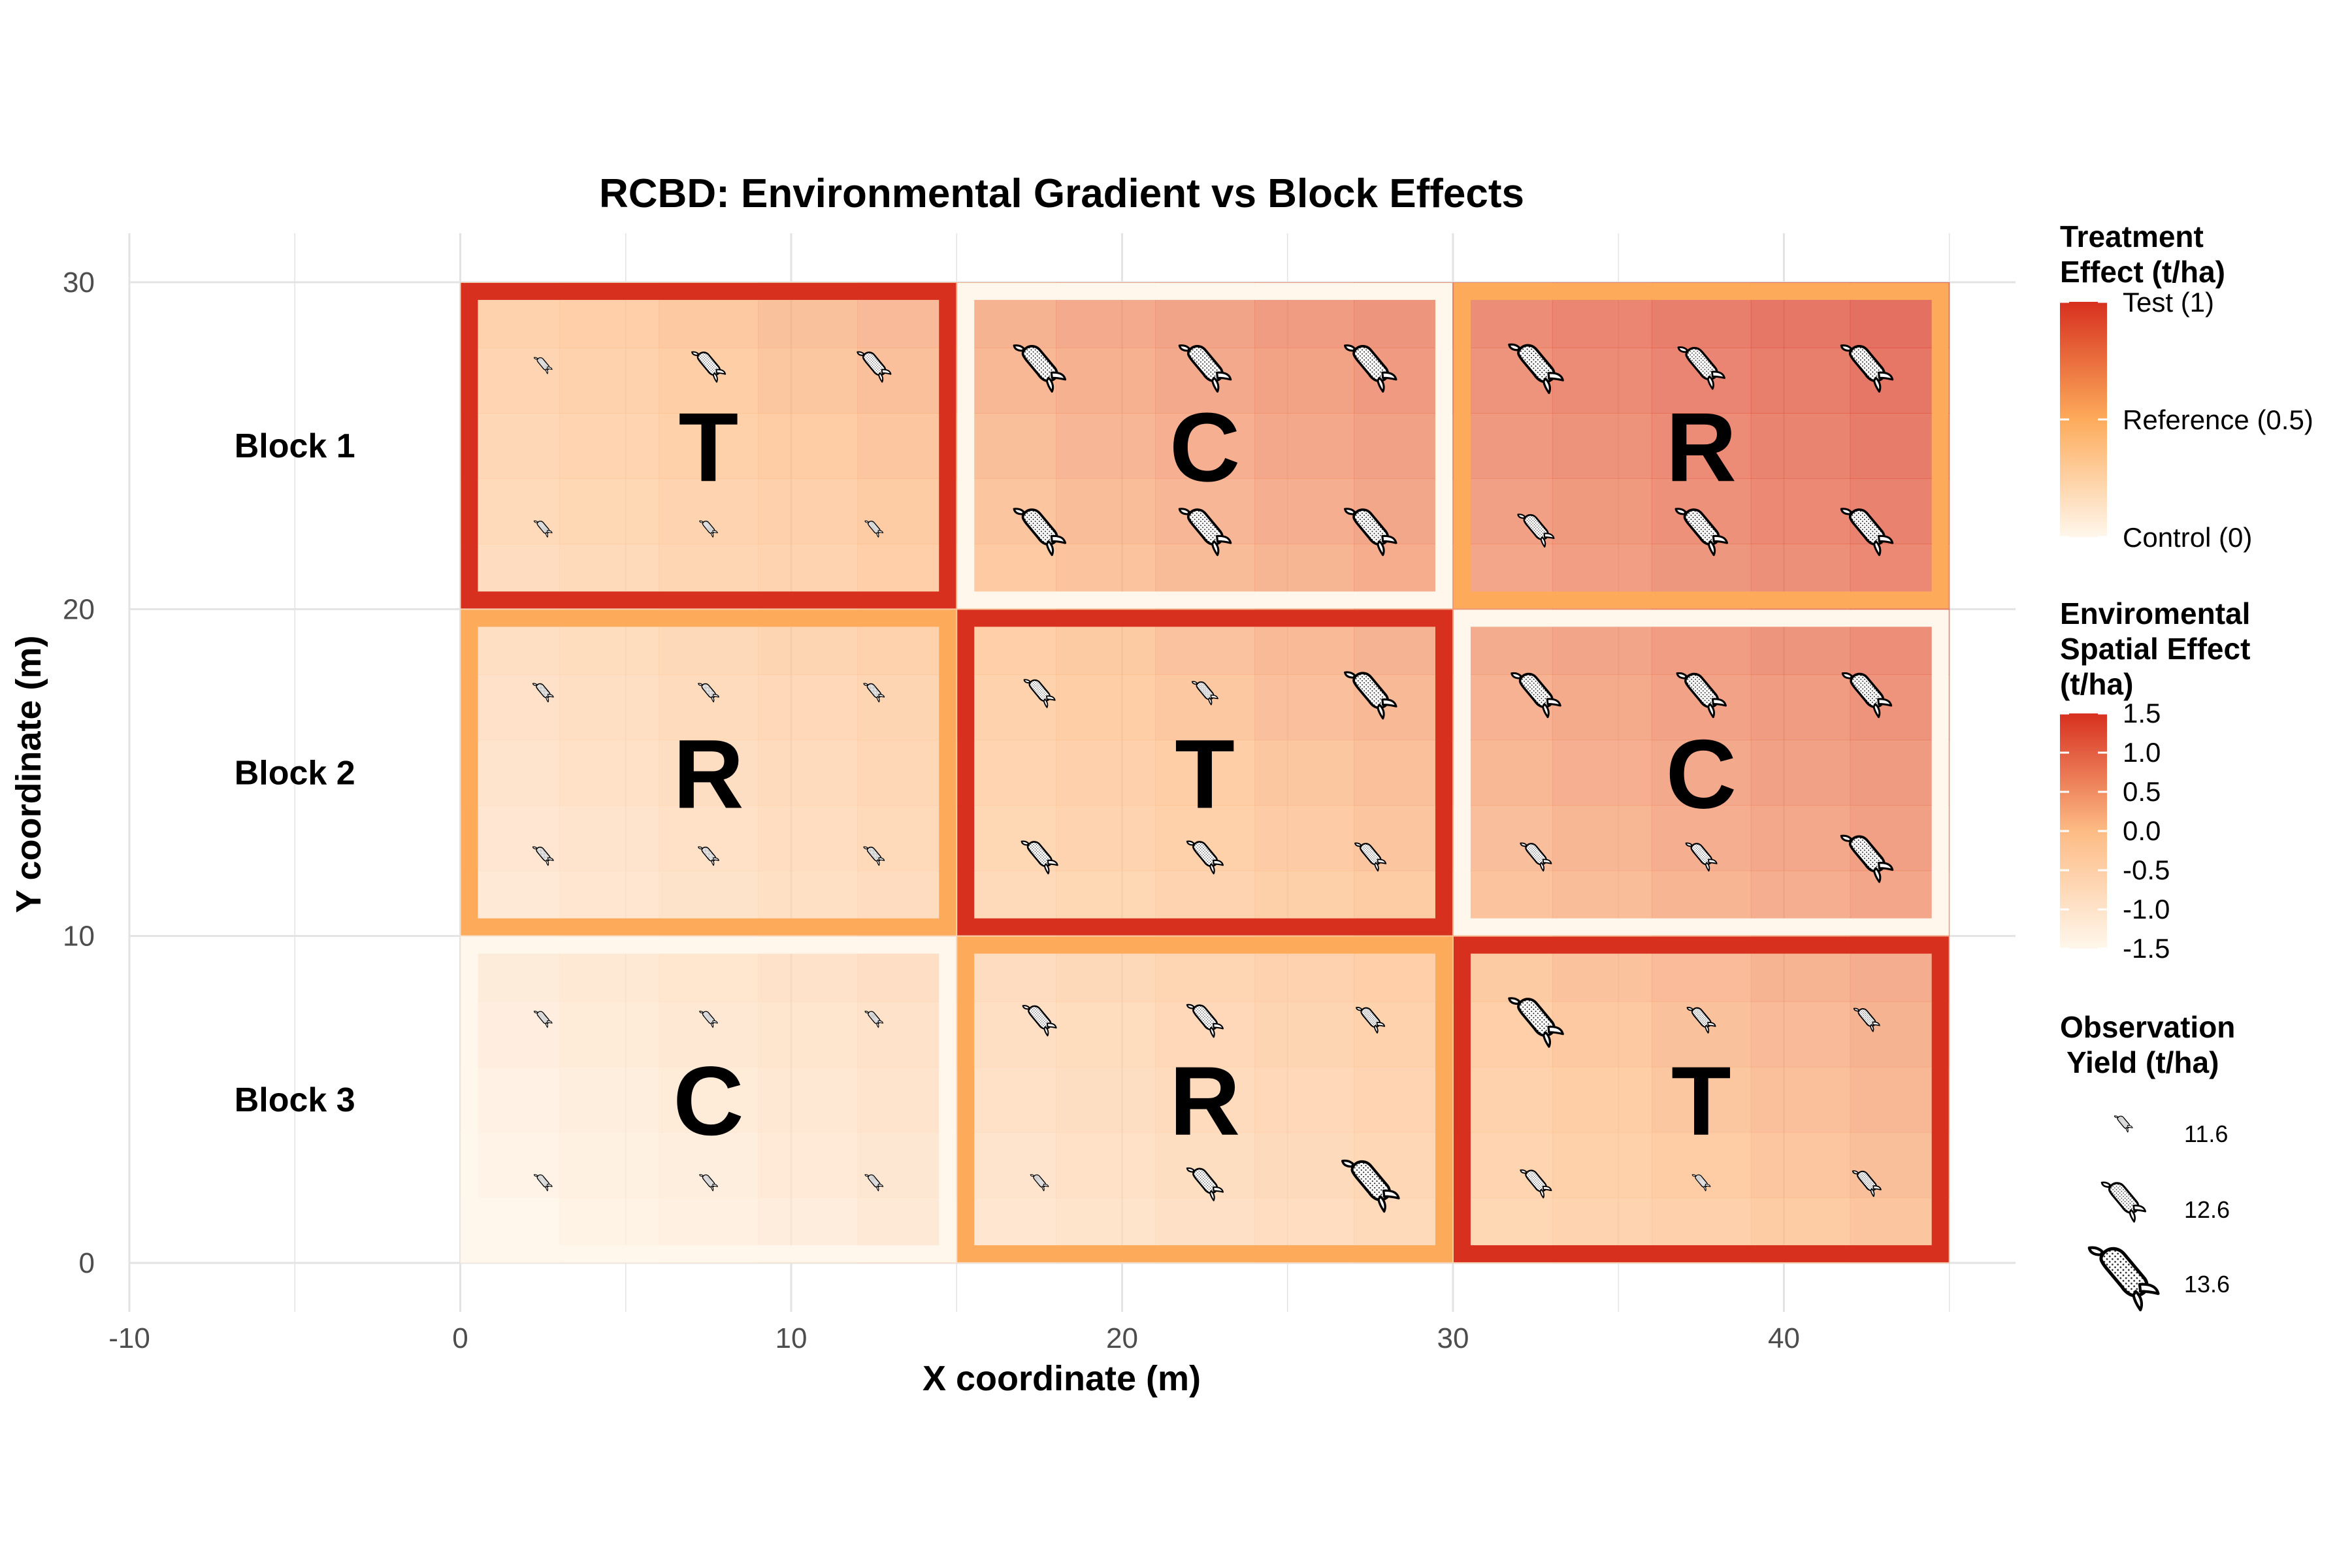 Image resolution: width=2352 pixels, height=1568 pixels. Describe the element at coordinates (2207, 1209) in the screenshot. I see `legend-yield-label: 12.6` at that location.